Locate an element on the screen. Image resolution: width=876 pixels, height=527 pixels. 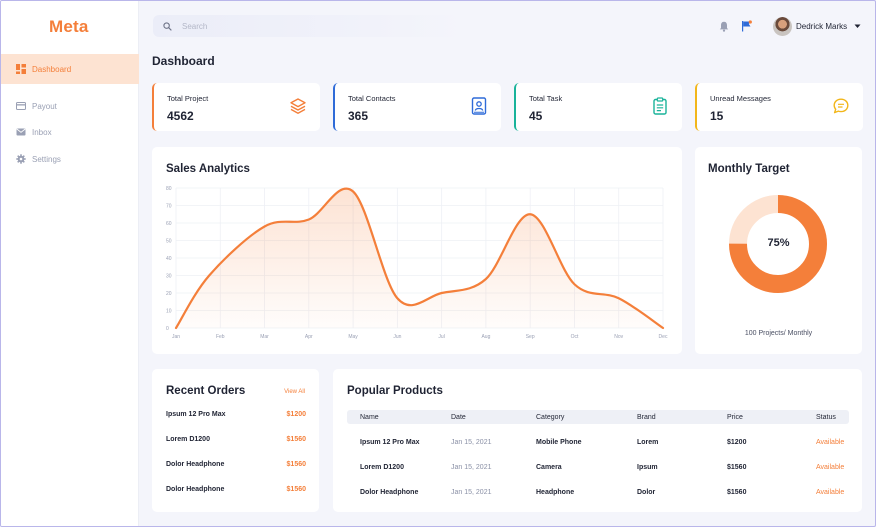
product-price: $1200 is located at coordinates (737, 442).